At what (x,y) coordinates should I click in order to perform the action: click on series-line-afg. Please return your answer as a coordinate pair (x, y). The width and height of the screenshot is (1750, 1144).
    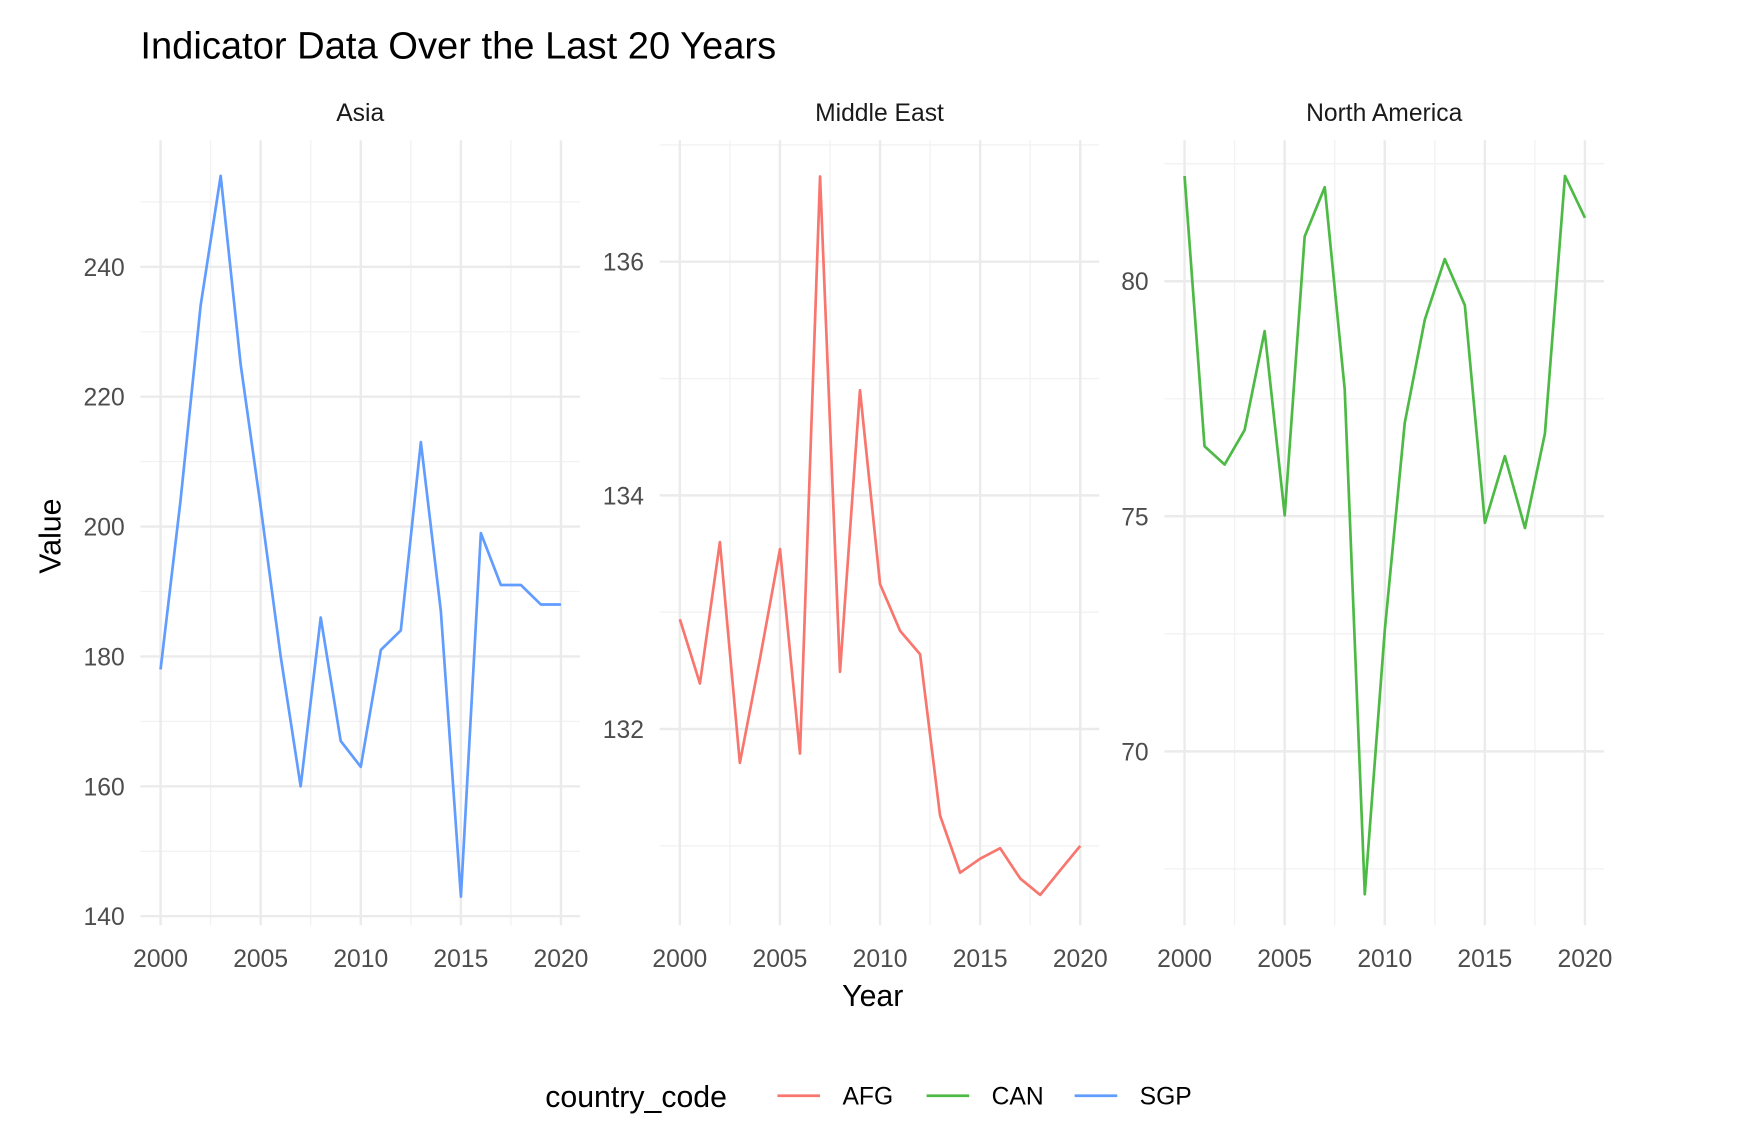
    Looking at the image, I should click on (880, 536).